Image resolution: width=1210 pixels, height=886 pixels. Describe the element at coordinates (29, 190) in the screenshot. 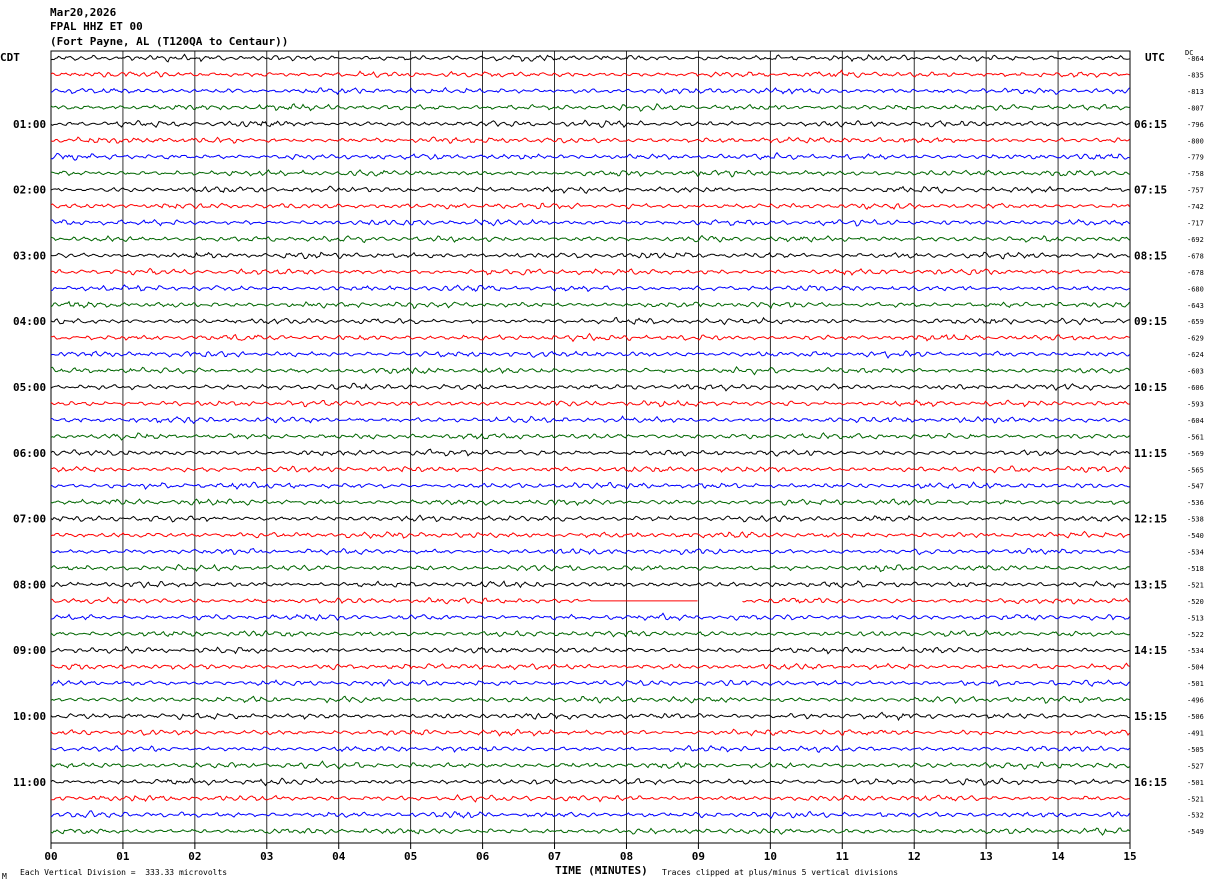

I see `cdt-hour-label: 02:00` at that location.